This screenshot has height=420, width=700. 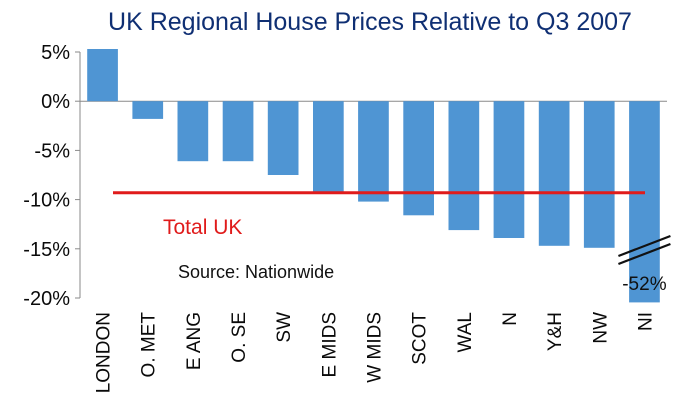 What do you see at coordinates (239, 337) in the screenshot?
I see `x-tick-label: O. SE` at bounding box center [239, 337].